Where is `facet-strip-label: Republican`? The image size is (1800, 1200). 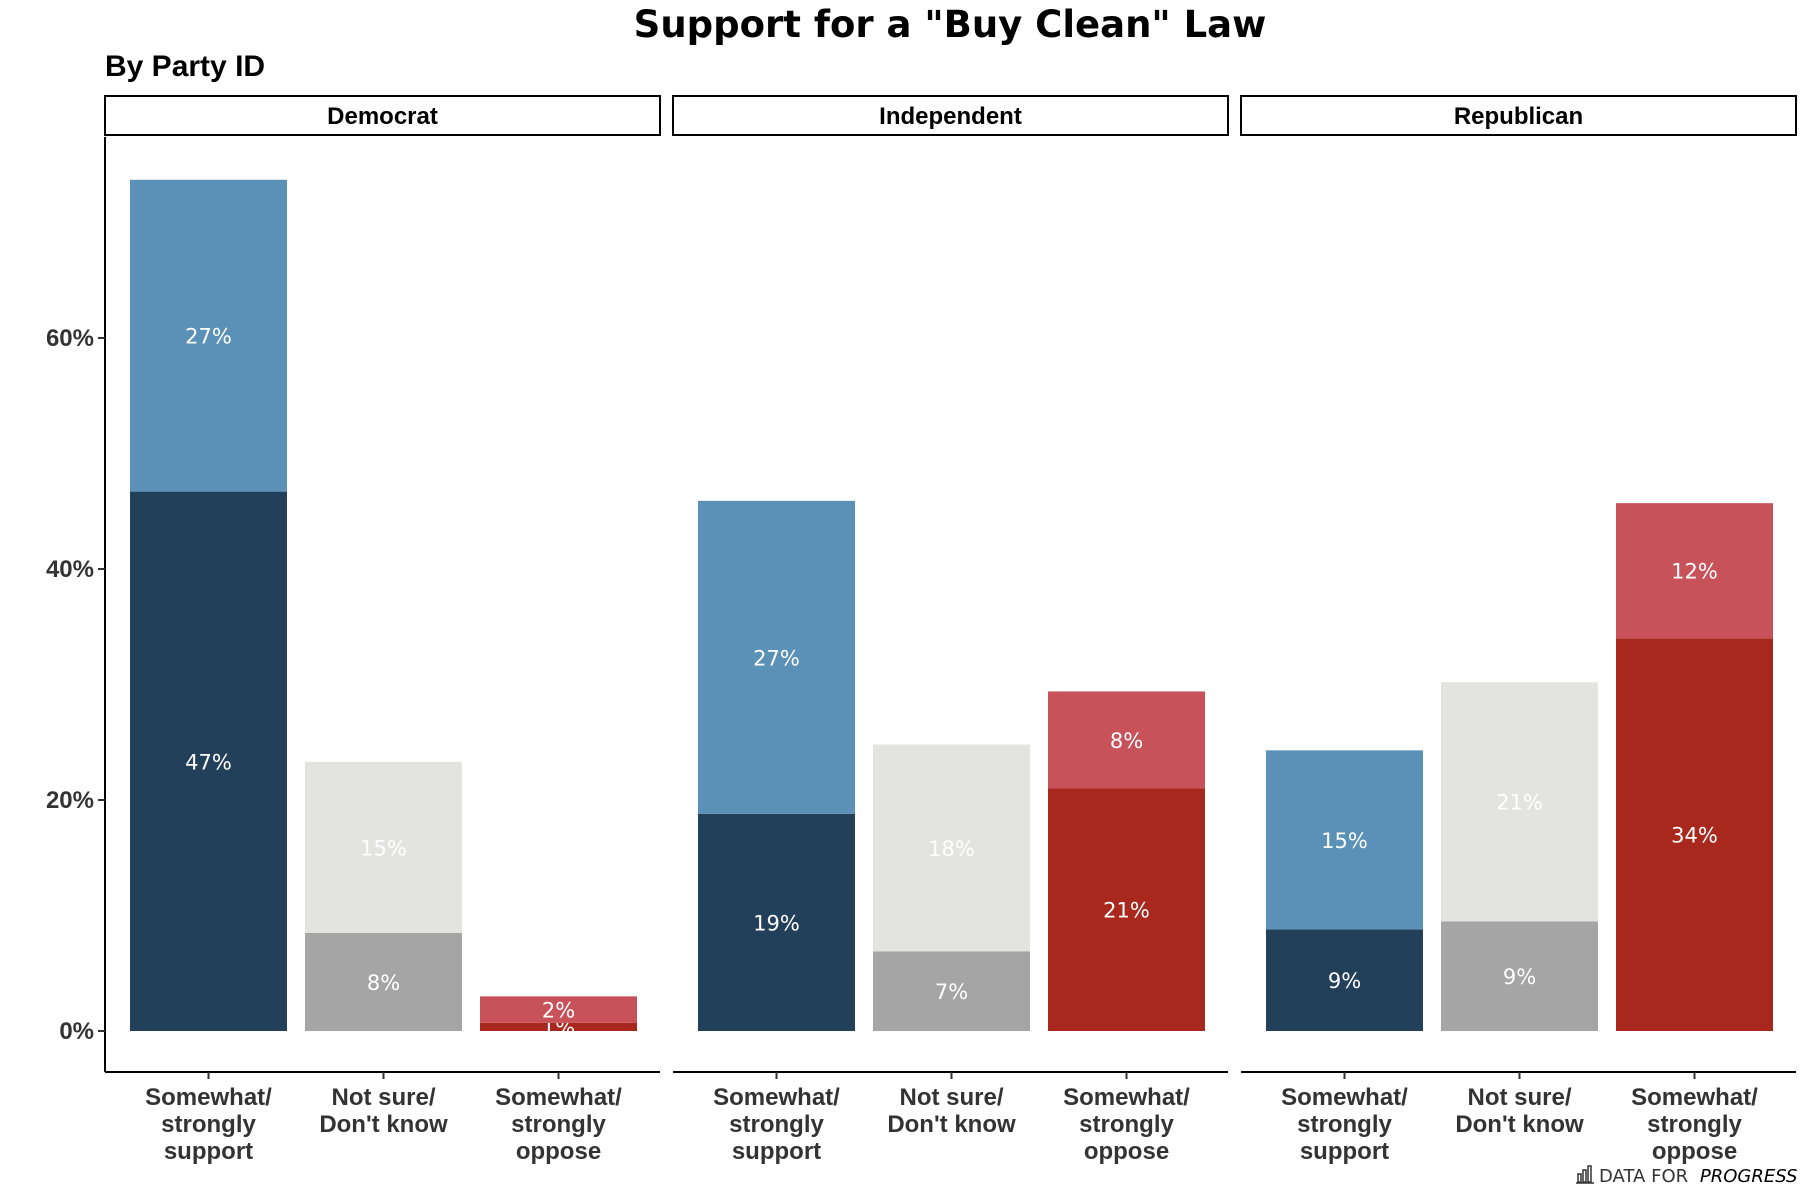 facet-strip-label: Republican is located at coordinates (1518, 116).